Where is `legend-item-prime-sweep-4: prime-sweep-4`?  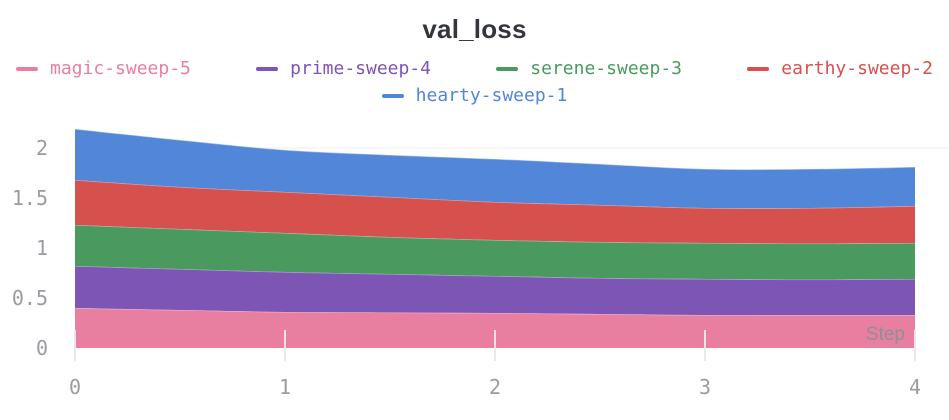 legend-item-prime-sweep-4: prime-sweep-4 is located at coordinates (343, 69).